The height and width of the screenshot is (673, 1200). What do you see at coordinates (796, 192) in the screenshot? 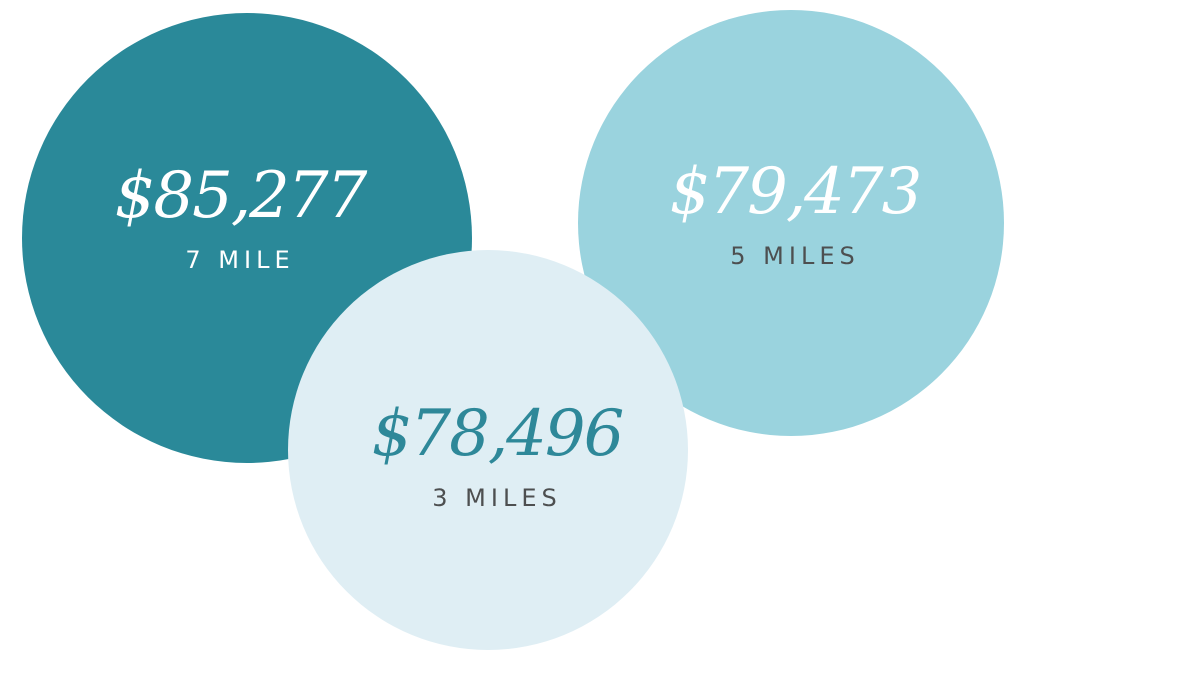
I see `income-value-5-miles: $79,473` at bounding box center [796, 192].